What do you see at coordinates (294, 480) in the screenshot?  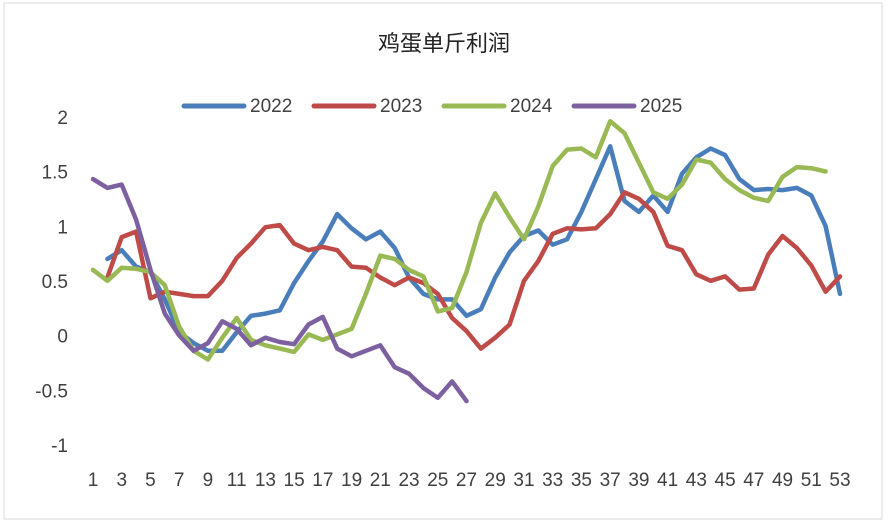 I see `x-tick-label: 15` at bounding box center [294, 480].